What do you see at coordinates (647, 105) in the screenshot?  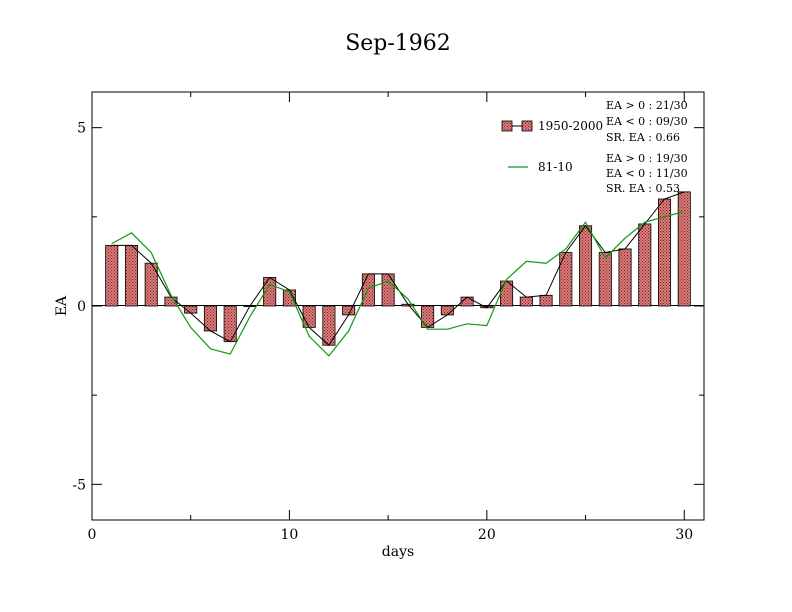 I see `stat-line: EA > 0 : 21/30` at bounding box center [647, 105].